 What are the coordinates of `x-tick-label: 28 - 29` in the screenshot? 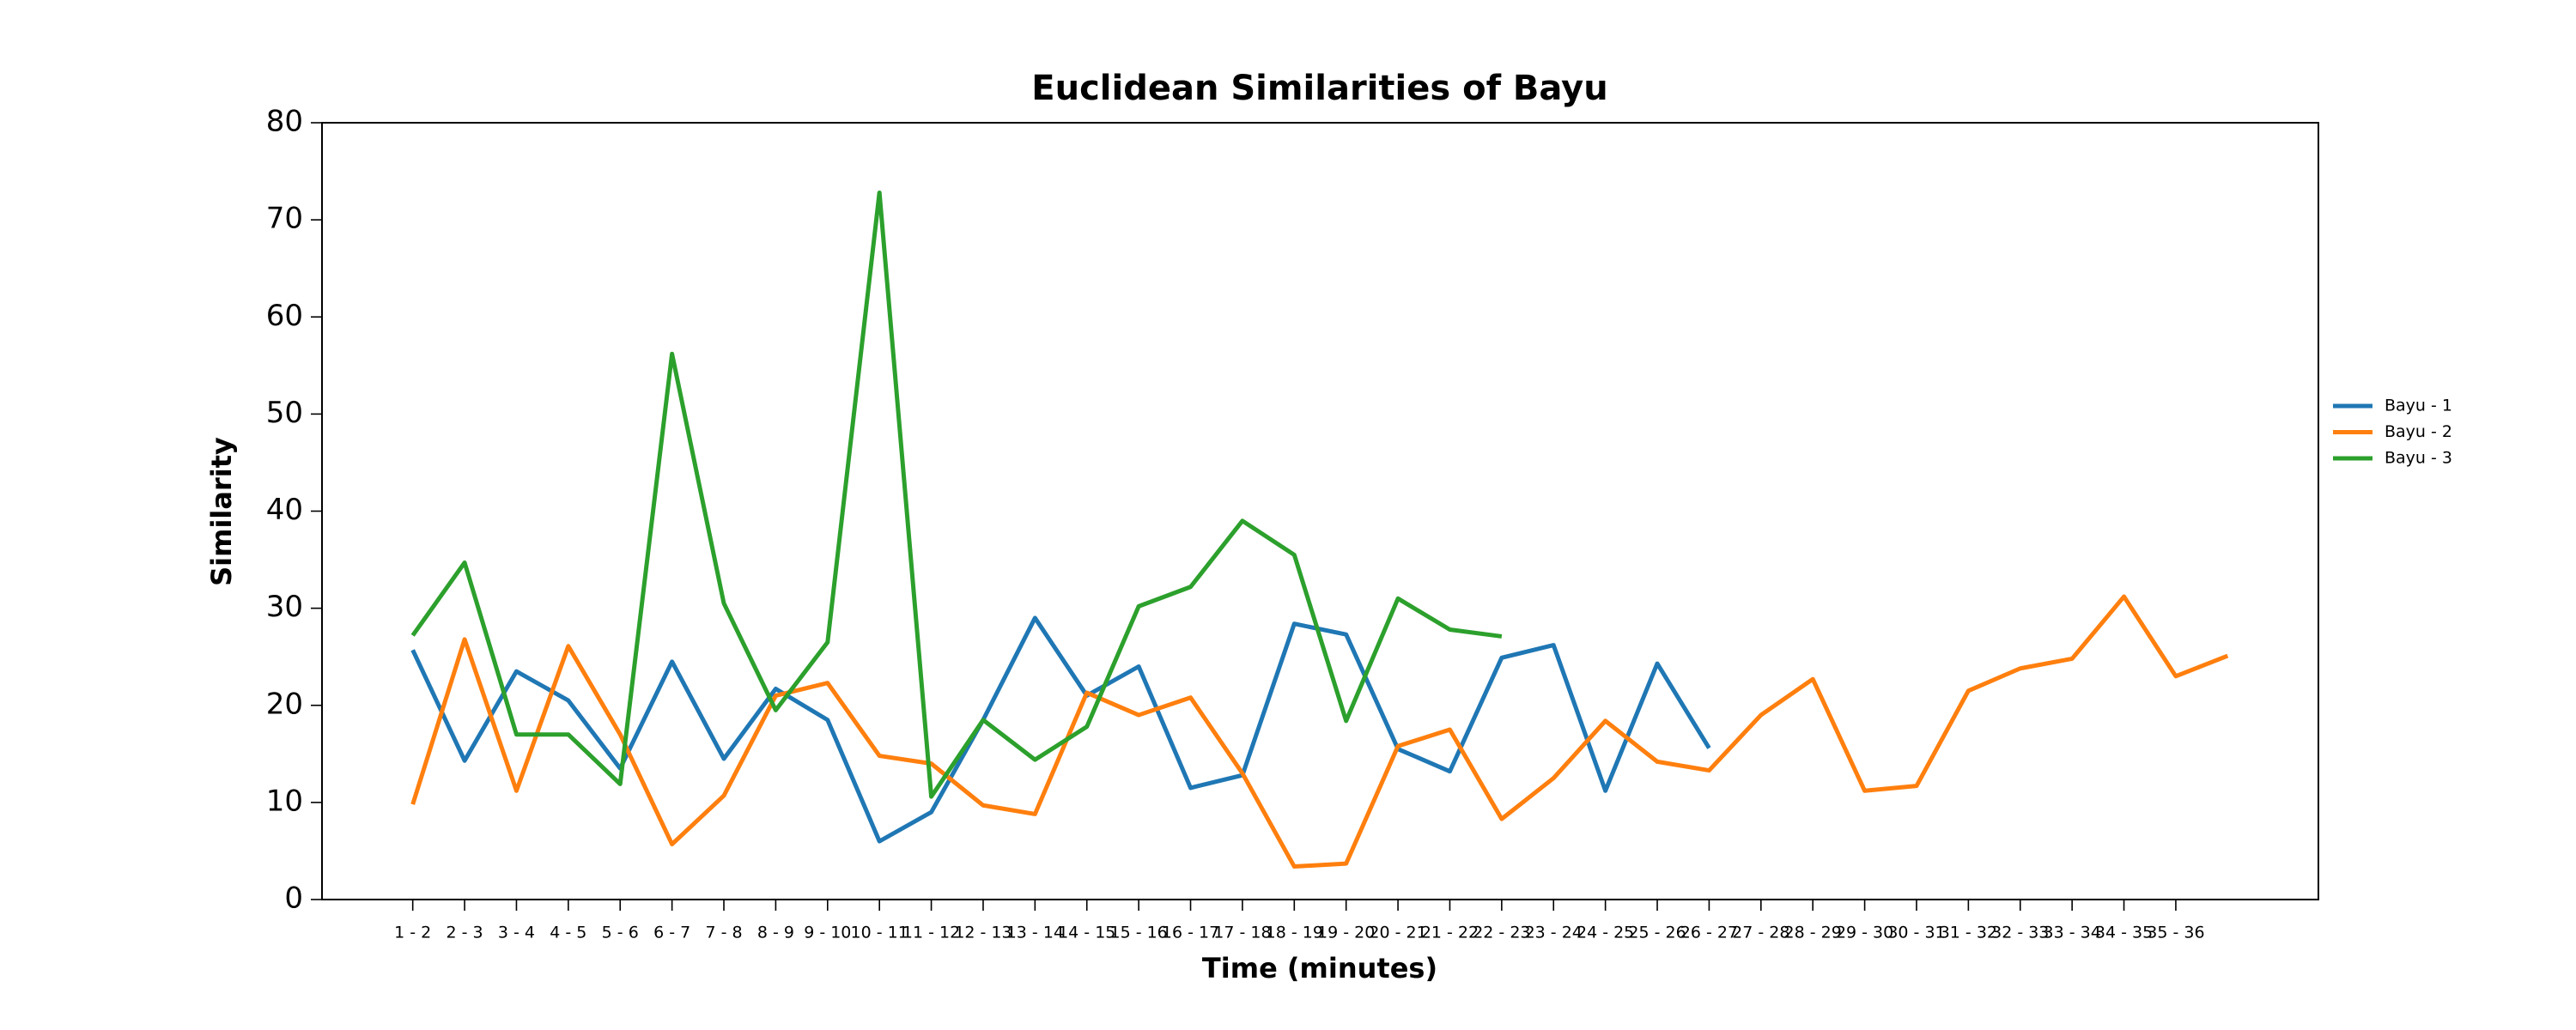 It's located at (1813, 933).